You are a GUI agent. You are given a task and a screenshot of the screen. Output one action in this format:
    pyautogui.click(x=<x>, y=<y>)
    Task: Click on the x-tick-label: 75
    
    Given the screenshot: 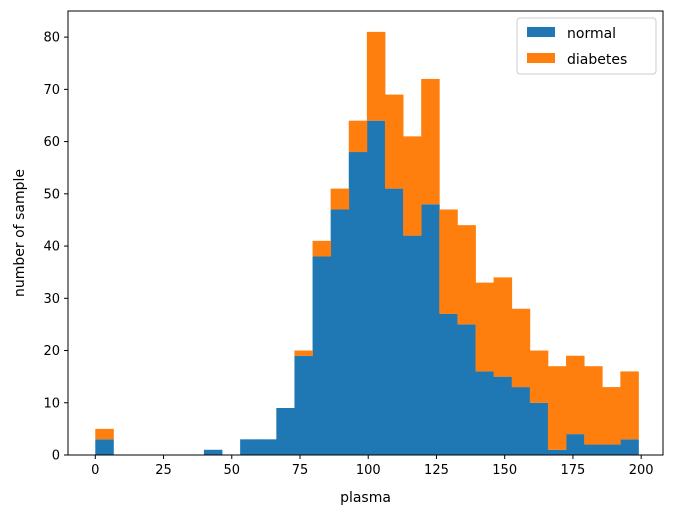 What is the action you would take?
    pyautogui.click(x=300, y=470)
    